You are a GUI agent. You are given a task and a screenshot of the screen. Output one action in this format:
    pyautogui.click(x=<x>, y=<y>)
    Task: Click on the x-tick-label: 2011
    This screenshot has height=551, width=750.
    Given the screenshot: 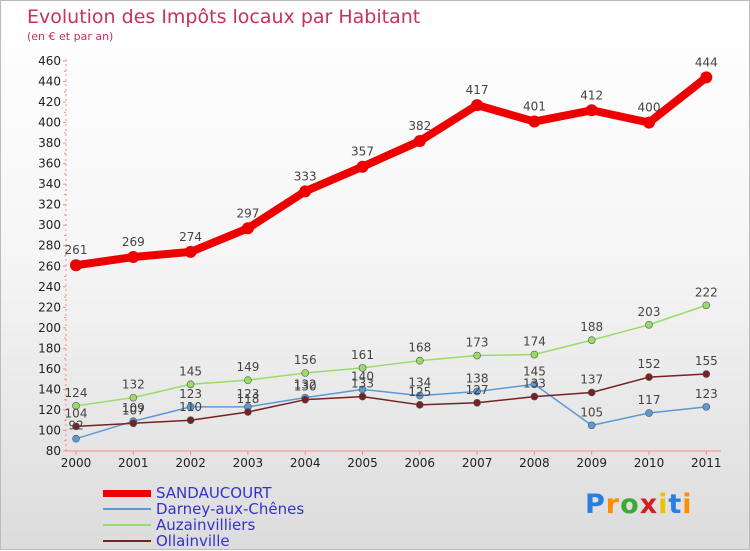 What is the action you would take?
    pyautogui.click(x=706, y=463)
    